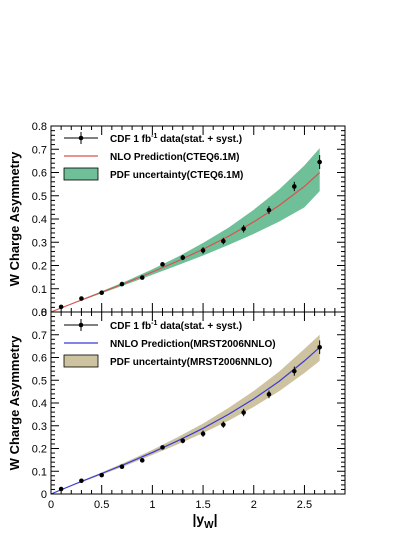 The width and height of the screenshot is (409, 534). Describe the element at coordinates (174, 157) in the screenshot. I see `legend-prediction-label: NLO Prediction(CTEQ6.1M)` at that location.